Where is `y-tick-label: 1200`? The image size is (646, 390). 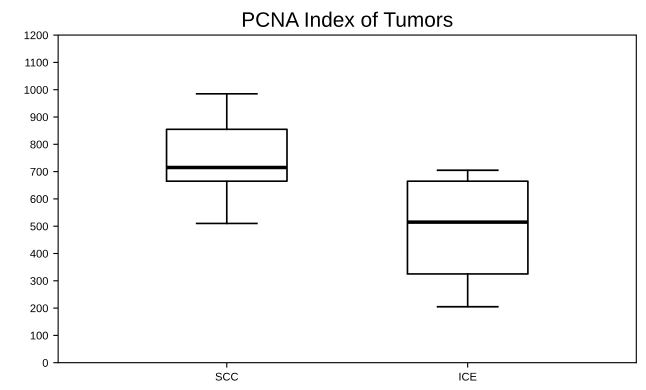 y-tick-label: 1200 is located at coordinates (36, 35).